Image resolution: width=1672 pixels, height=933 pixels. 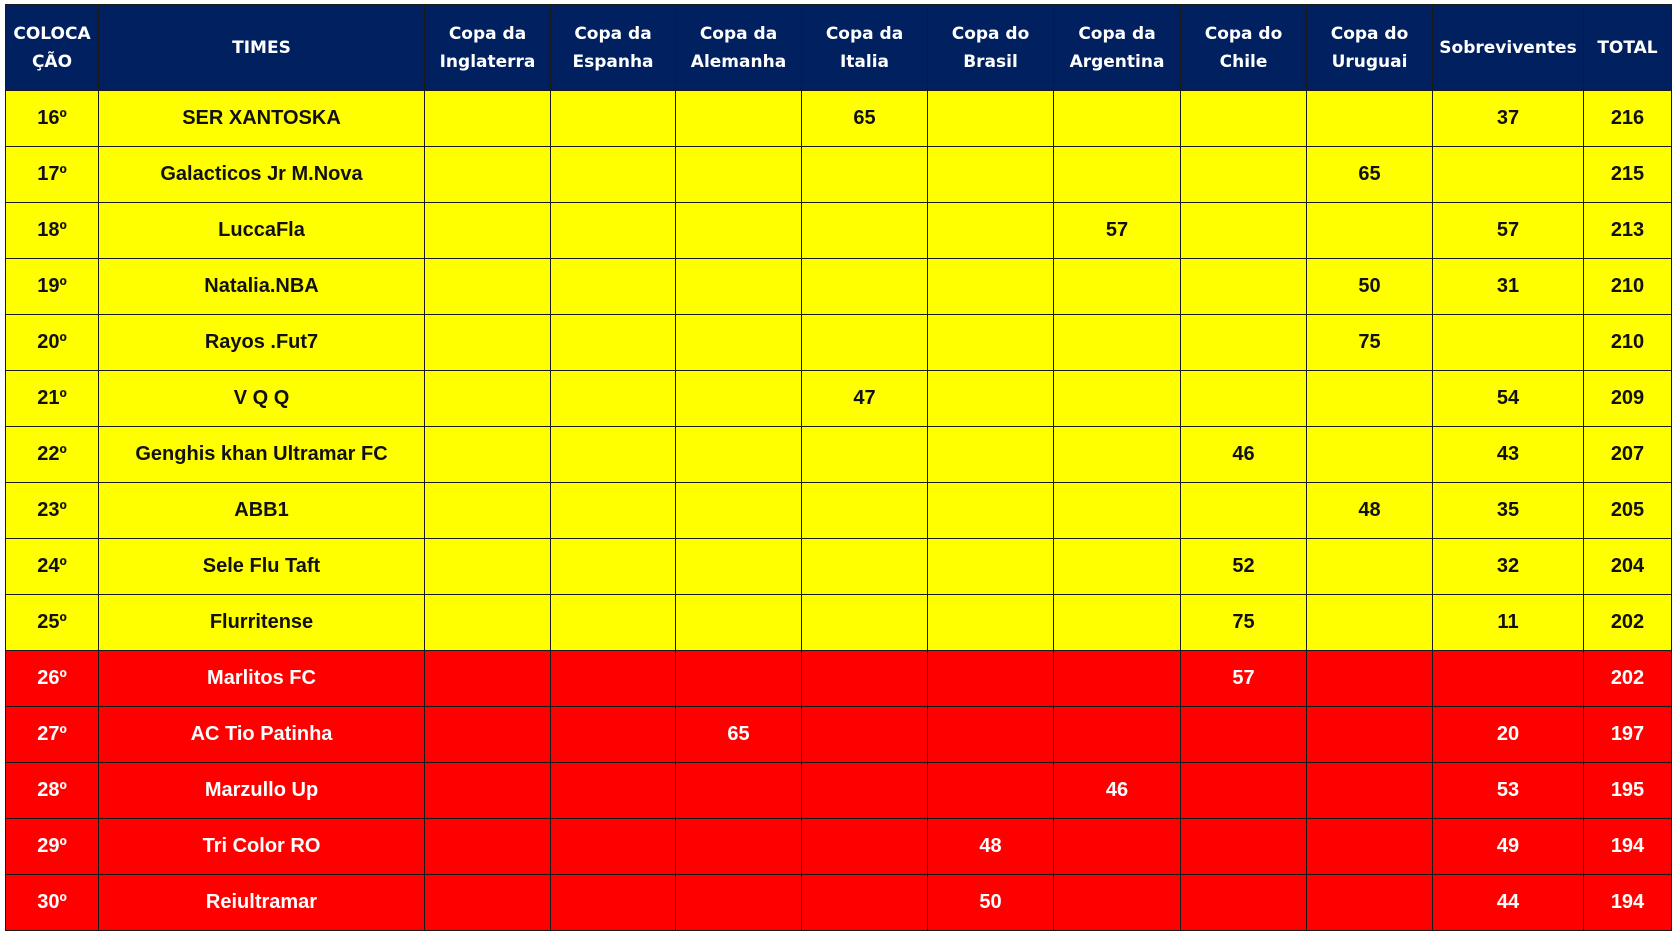 I want to click on cell-sobreviventes, so click(x=1508, y=174).